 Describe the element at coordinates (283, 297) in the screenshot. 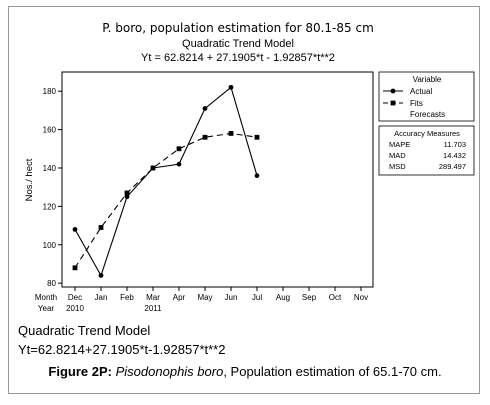

I see `x-tick-label: Aug` at that location.